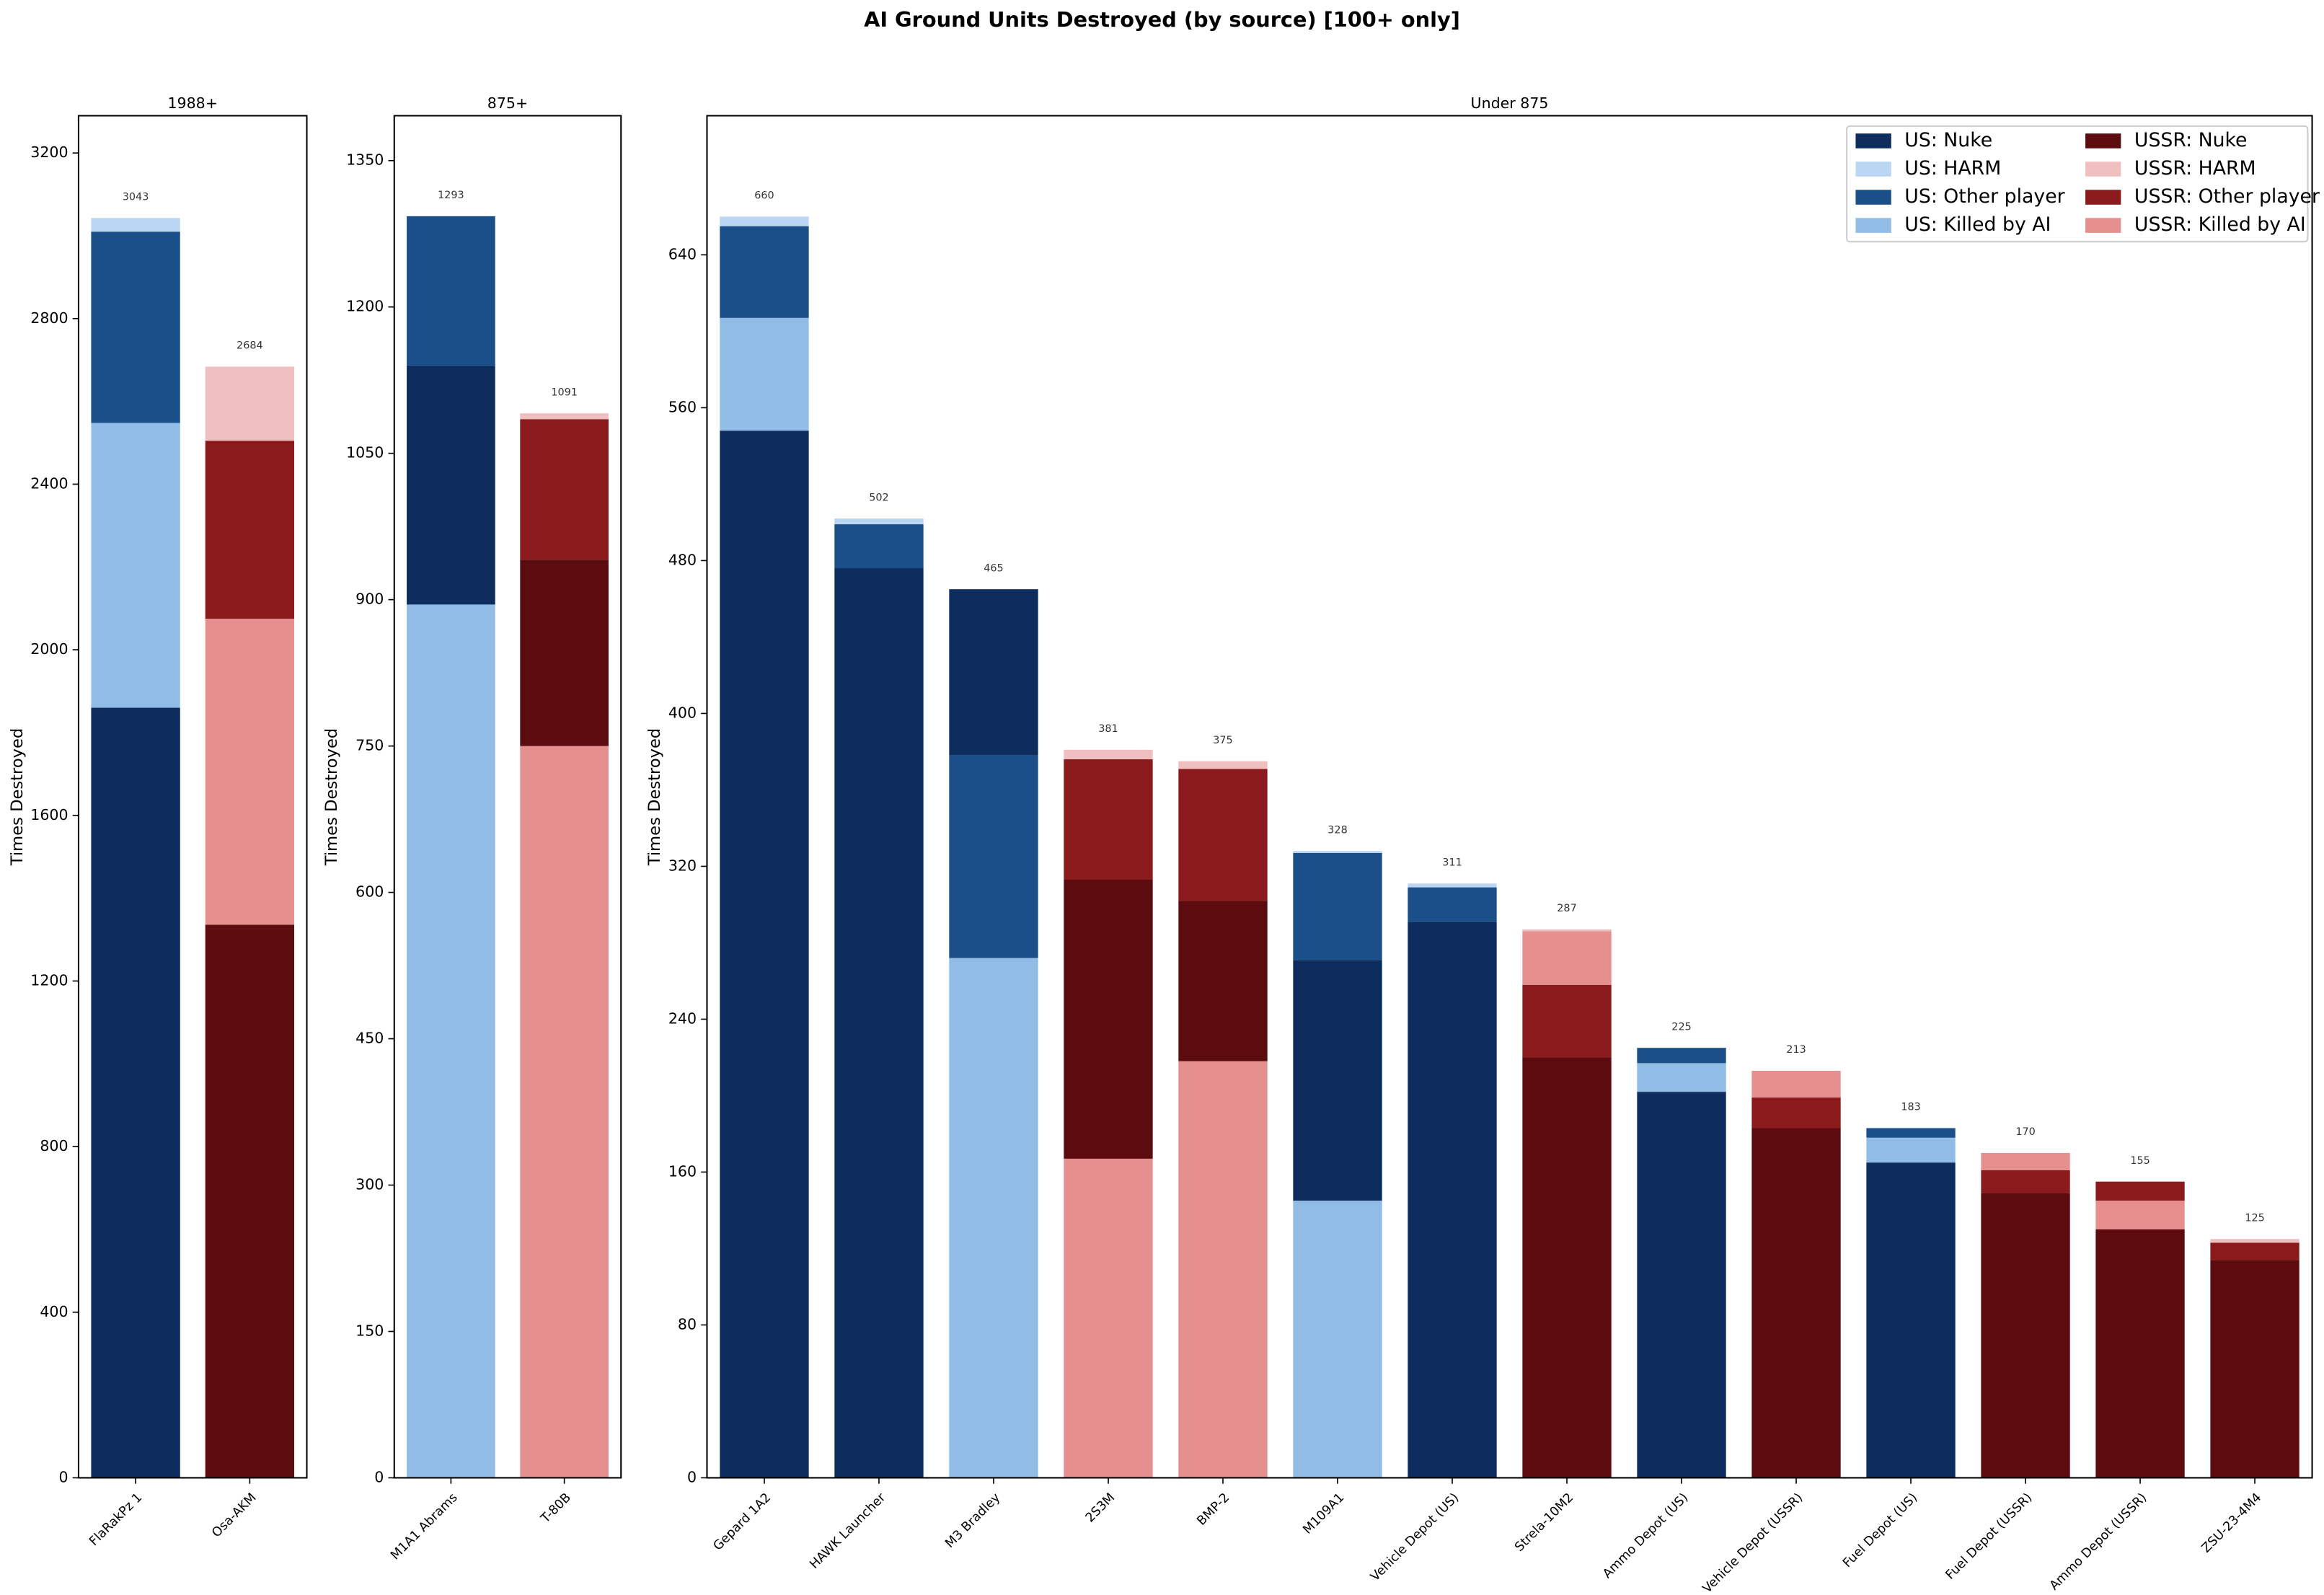 Image resolution: width=2324 pixels, height=1595 pixels. I want to click on legend-label: USSR: Nuke, so click(2191, 140).